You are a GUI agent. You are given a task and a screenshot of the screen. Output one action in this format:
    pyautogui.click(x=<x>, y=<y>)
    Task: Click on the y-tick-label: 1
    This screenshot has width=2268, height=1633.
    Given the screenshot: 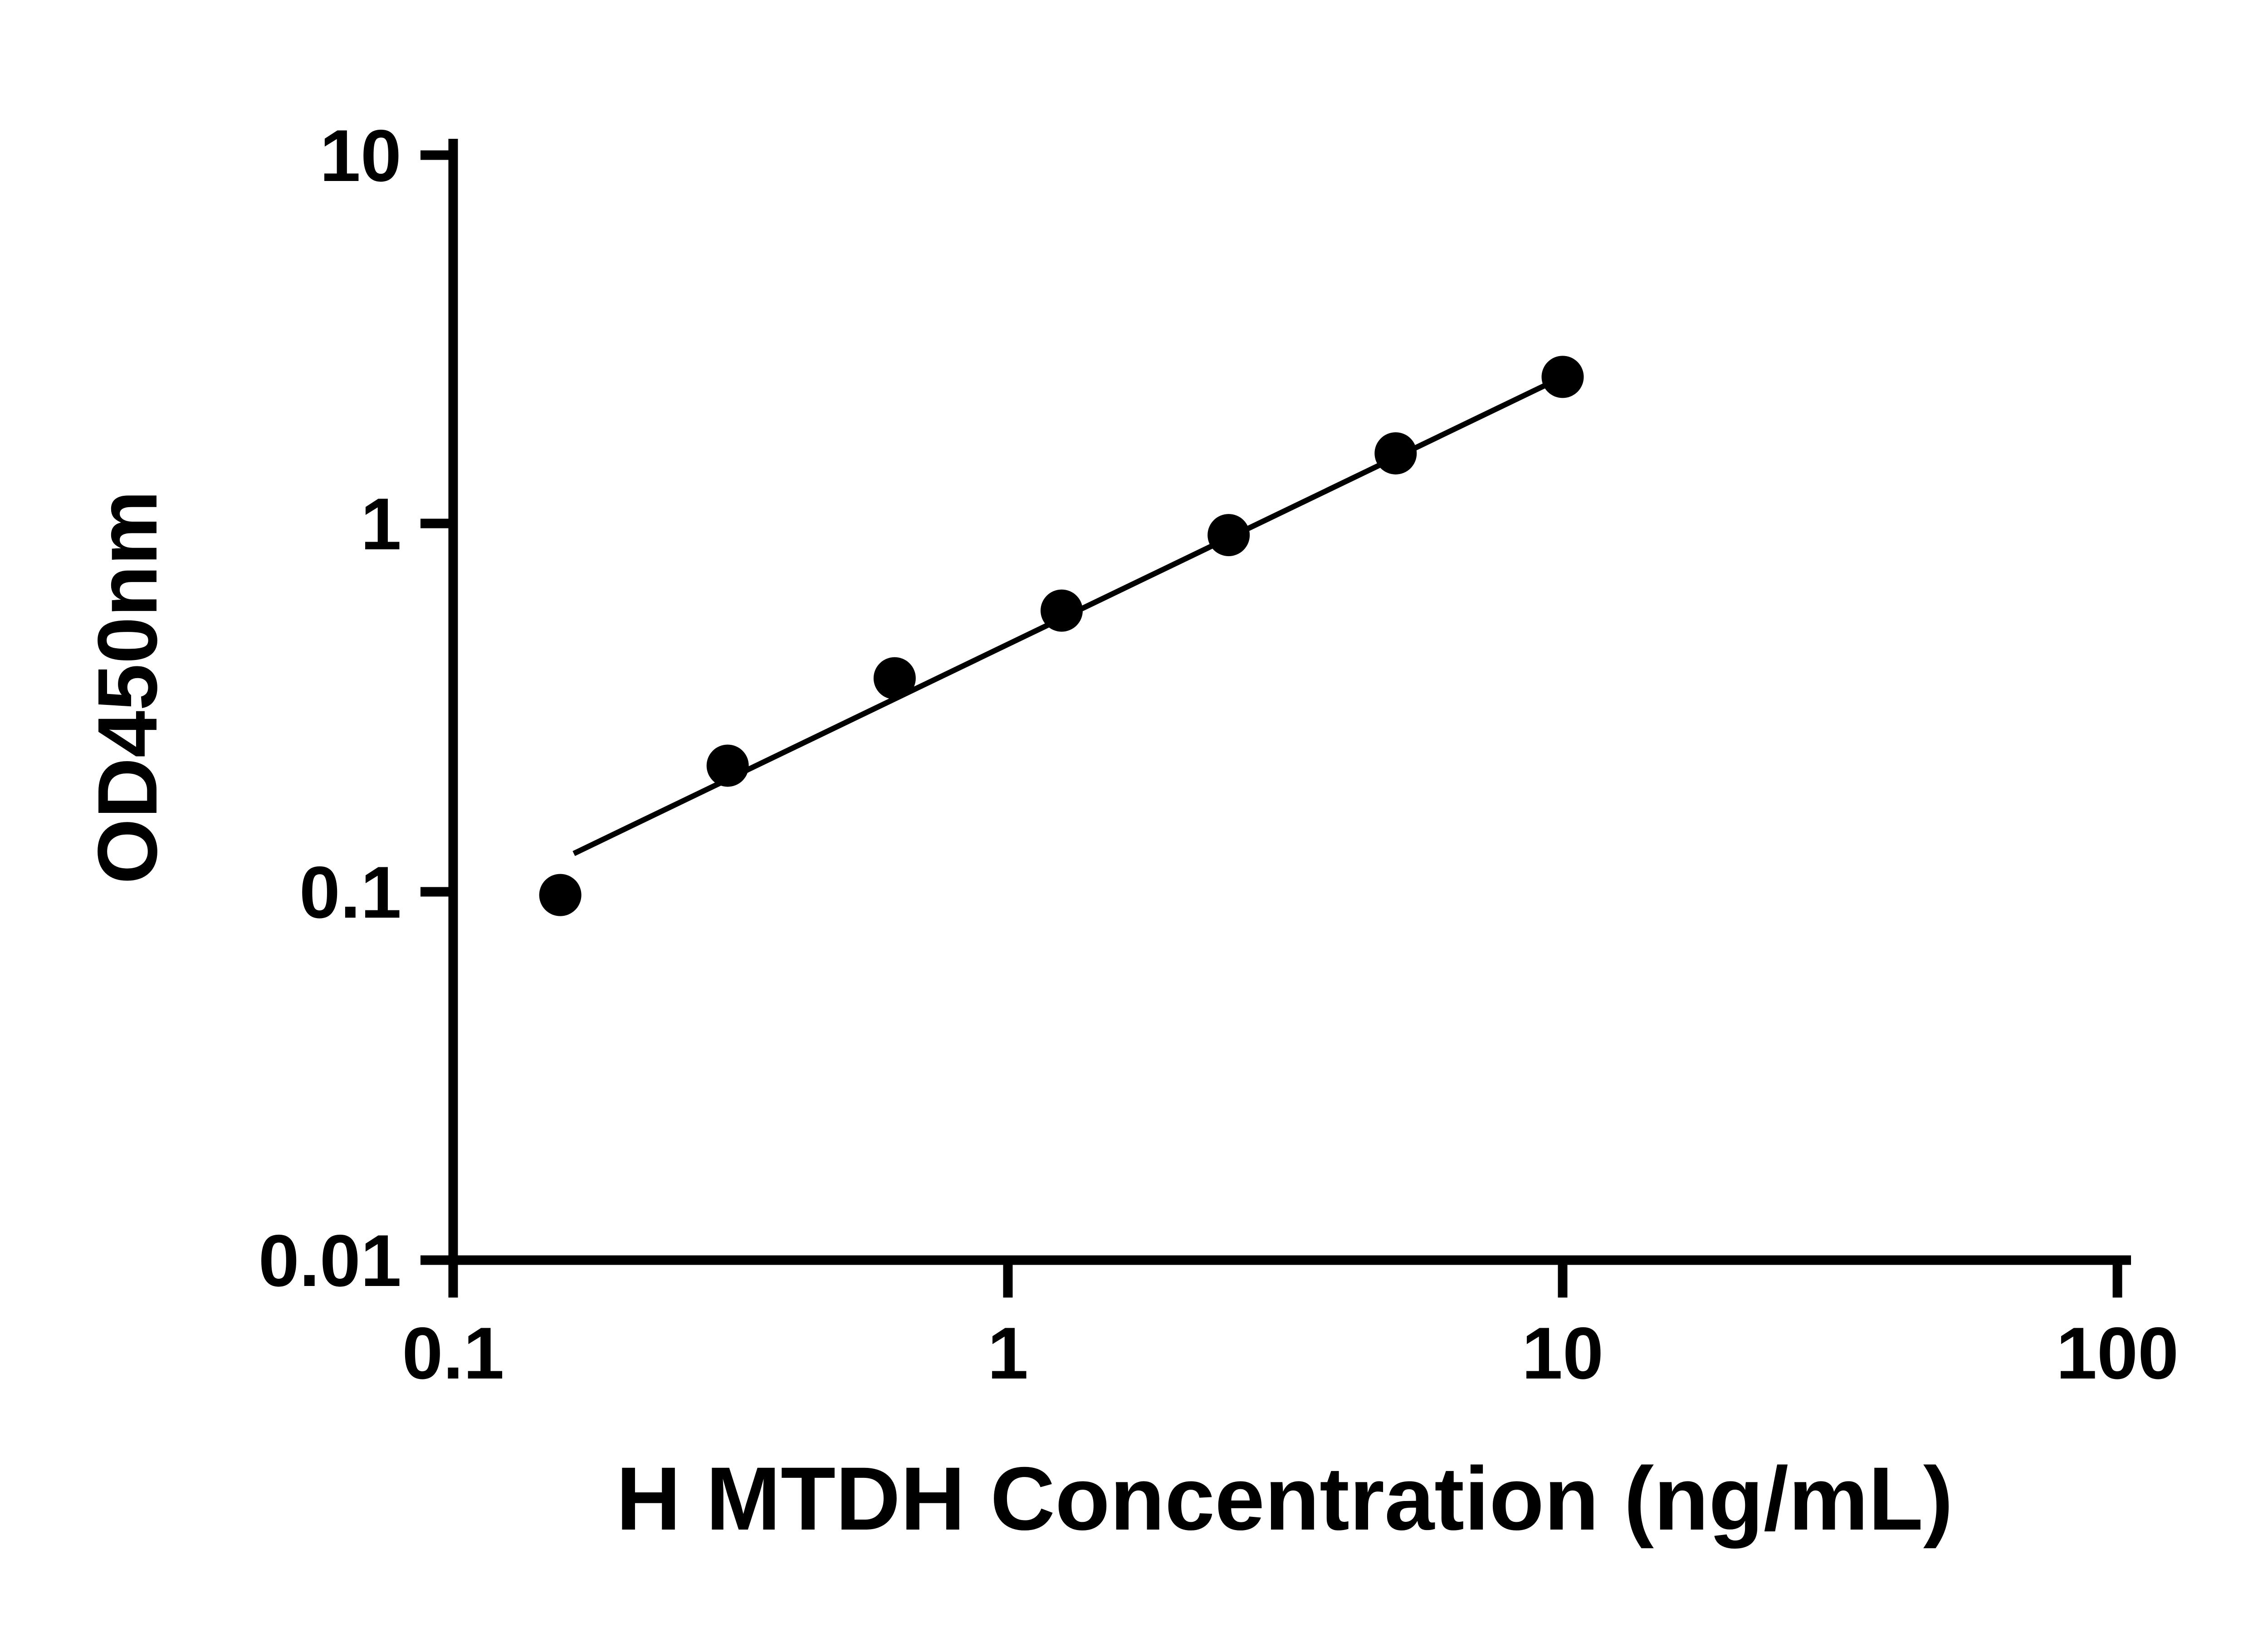 What is the action you would take?
    pyautogui.click(x=381, y=524)
    